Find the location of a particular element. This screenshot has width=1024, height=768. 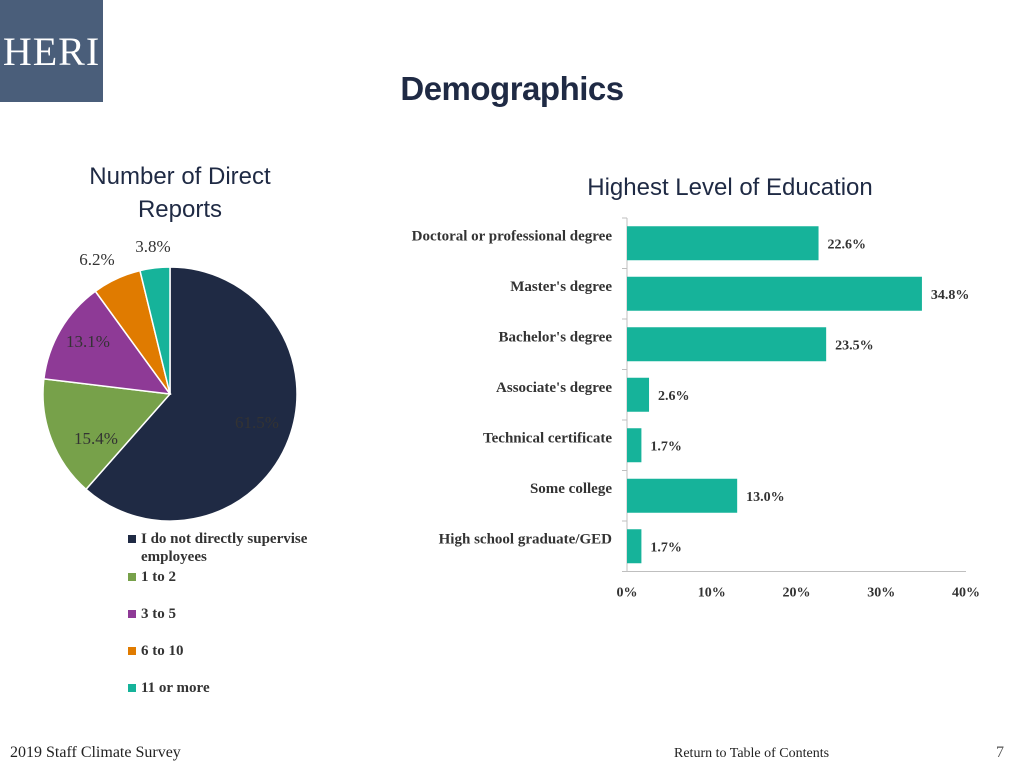

legend-item: 11 or more is located at coordinates (238, 688).